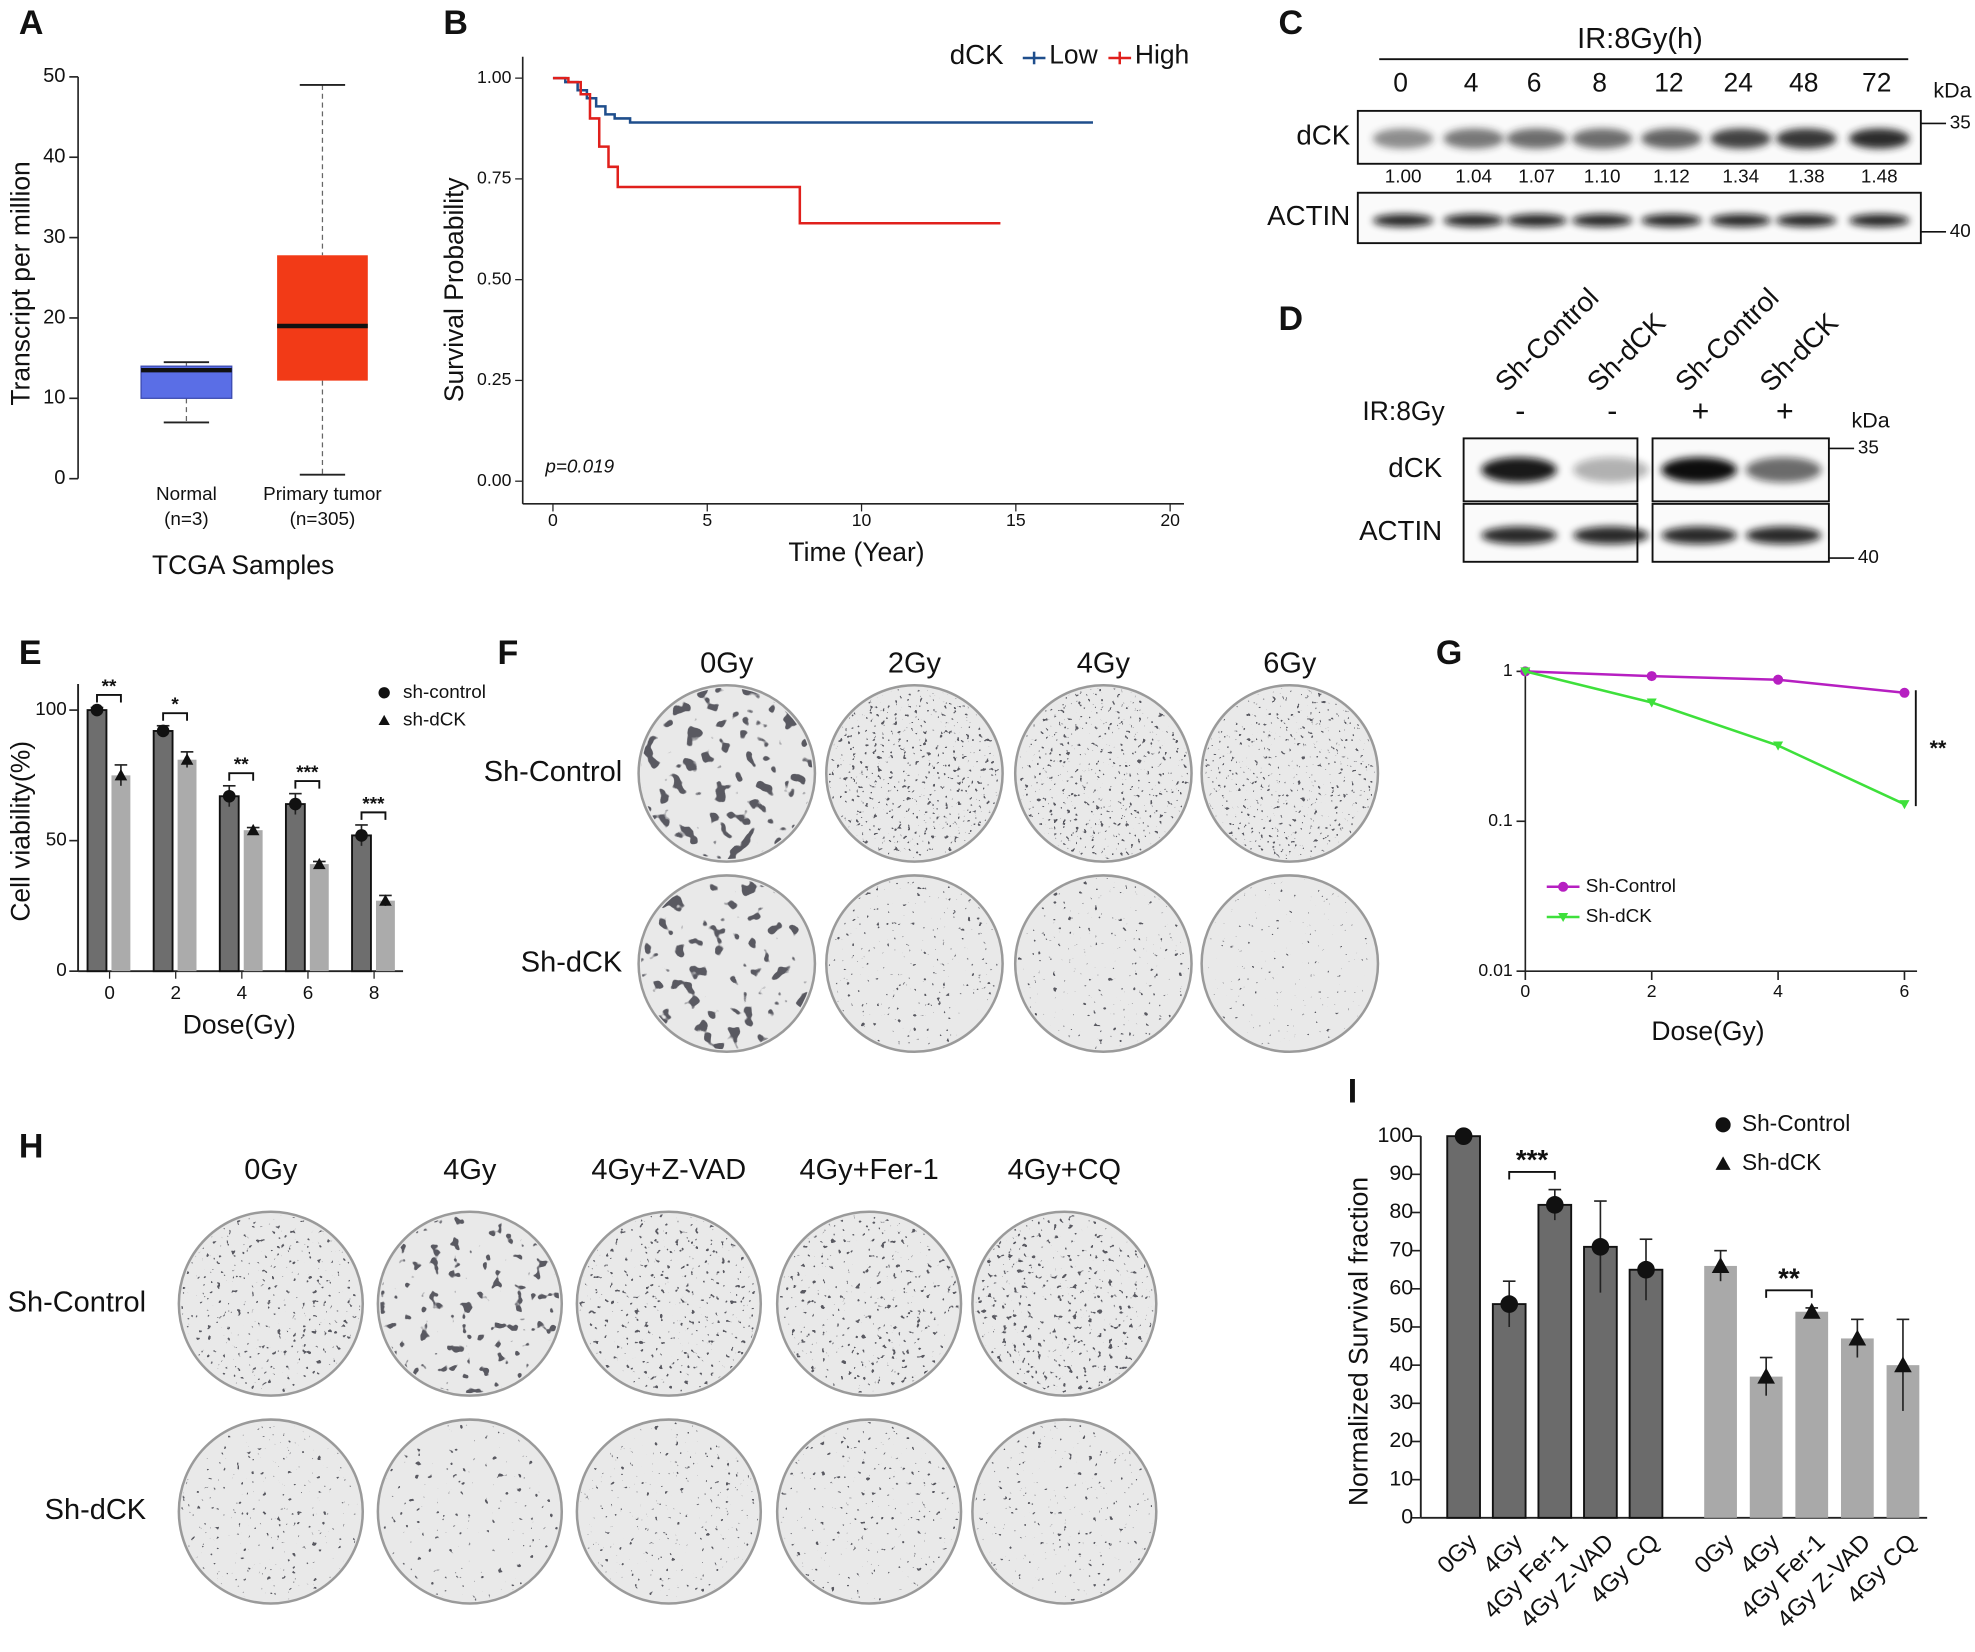 The height and width of the screenshot is (1652, 1975). I want to click on row-label: Sh-dCK, so click(571, 962).